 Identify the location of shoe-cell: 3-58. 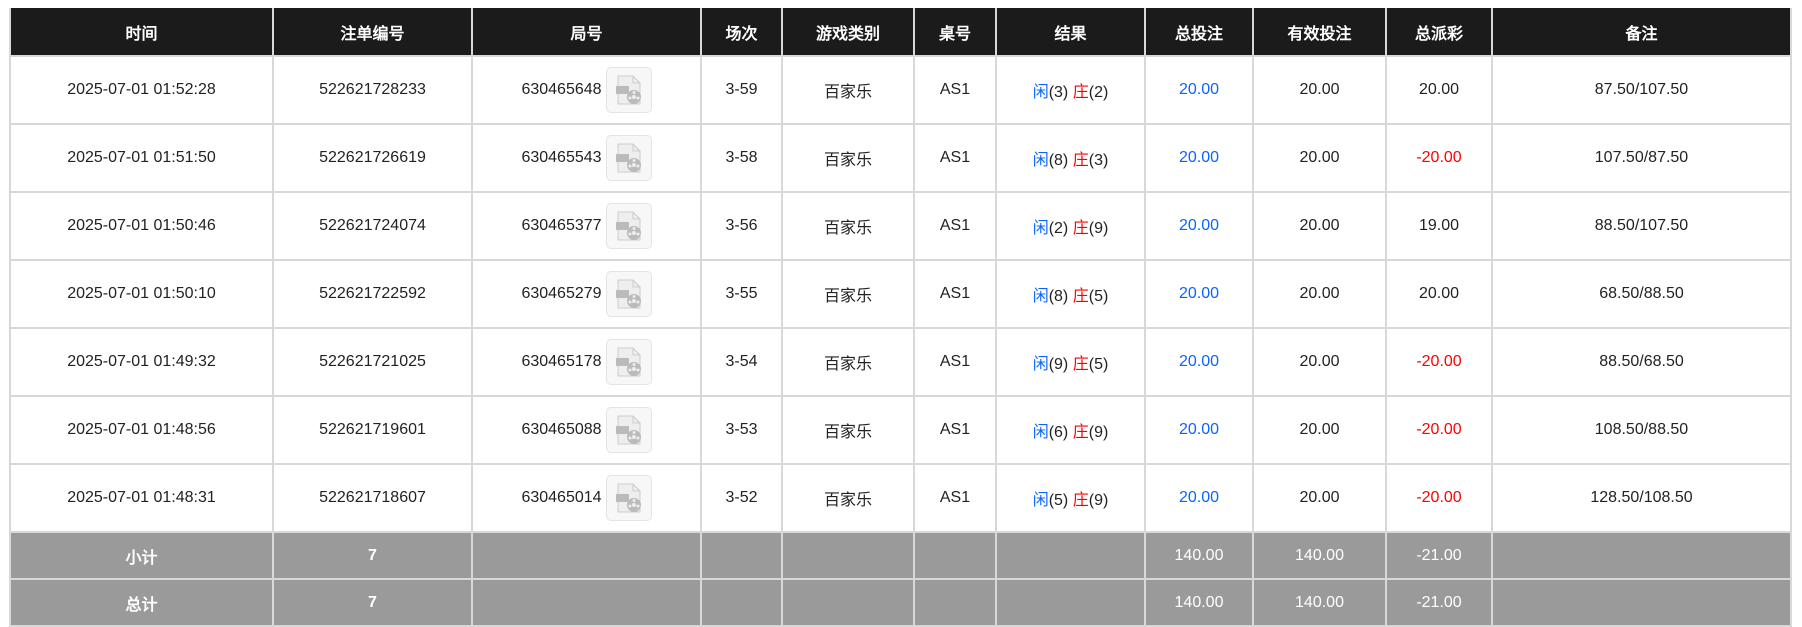
(741, 158).